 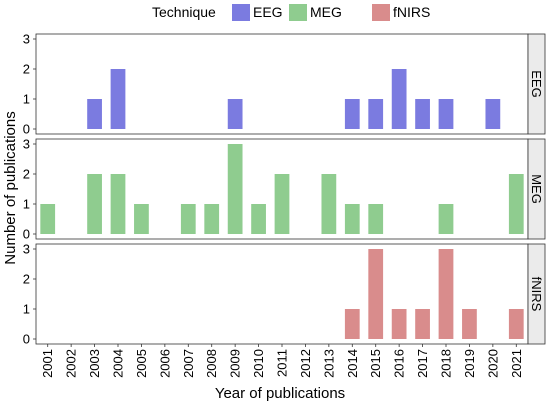 I want to click on x-tick-label: 2013, so click(x=328, y=363).